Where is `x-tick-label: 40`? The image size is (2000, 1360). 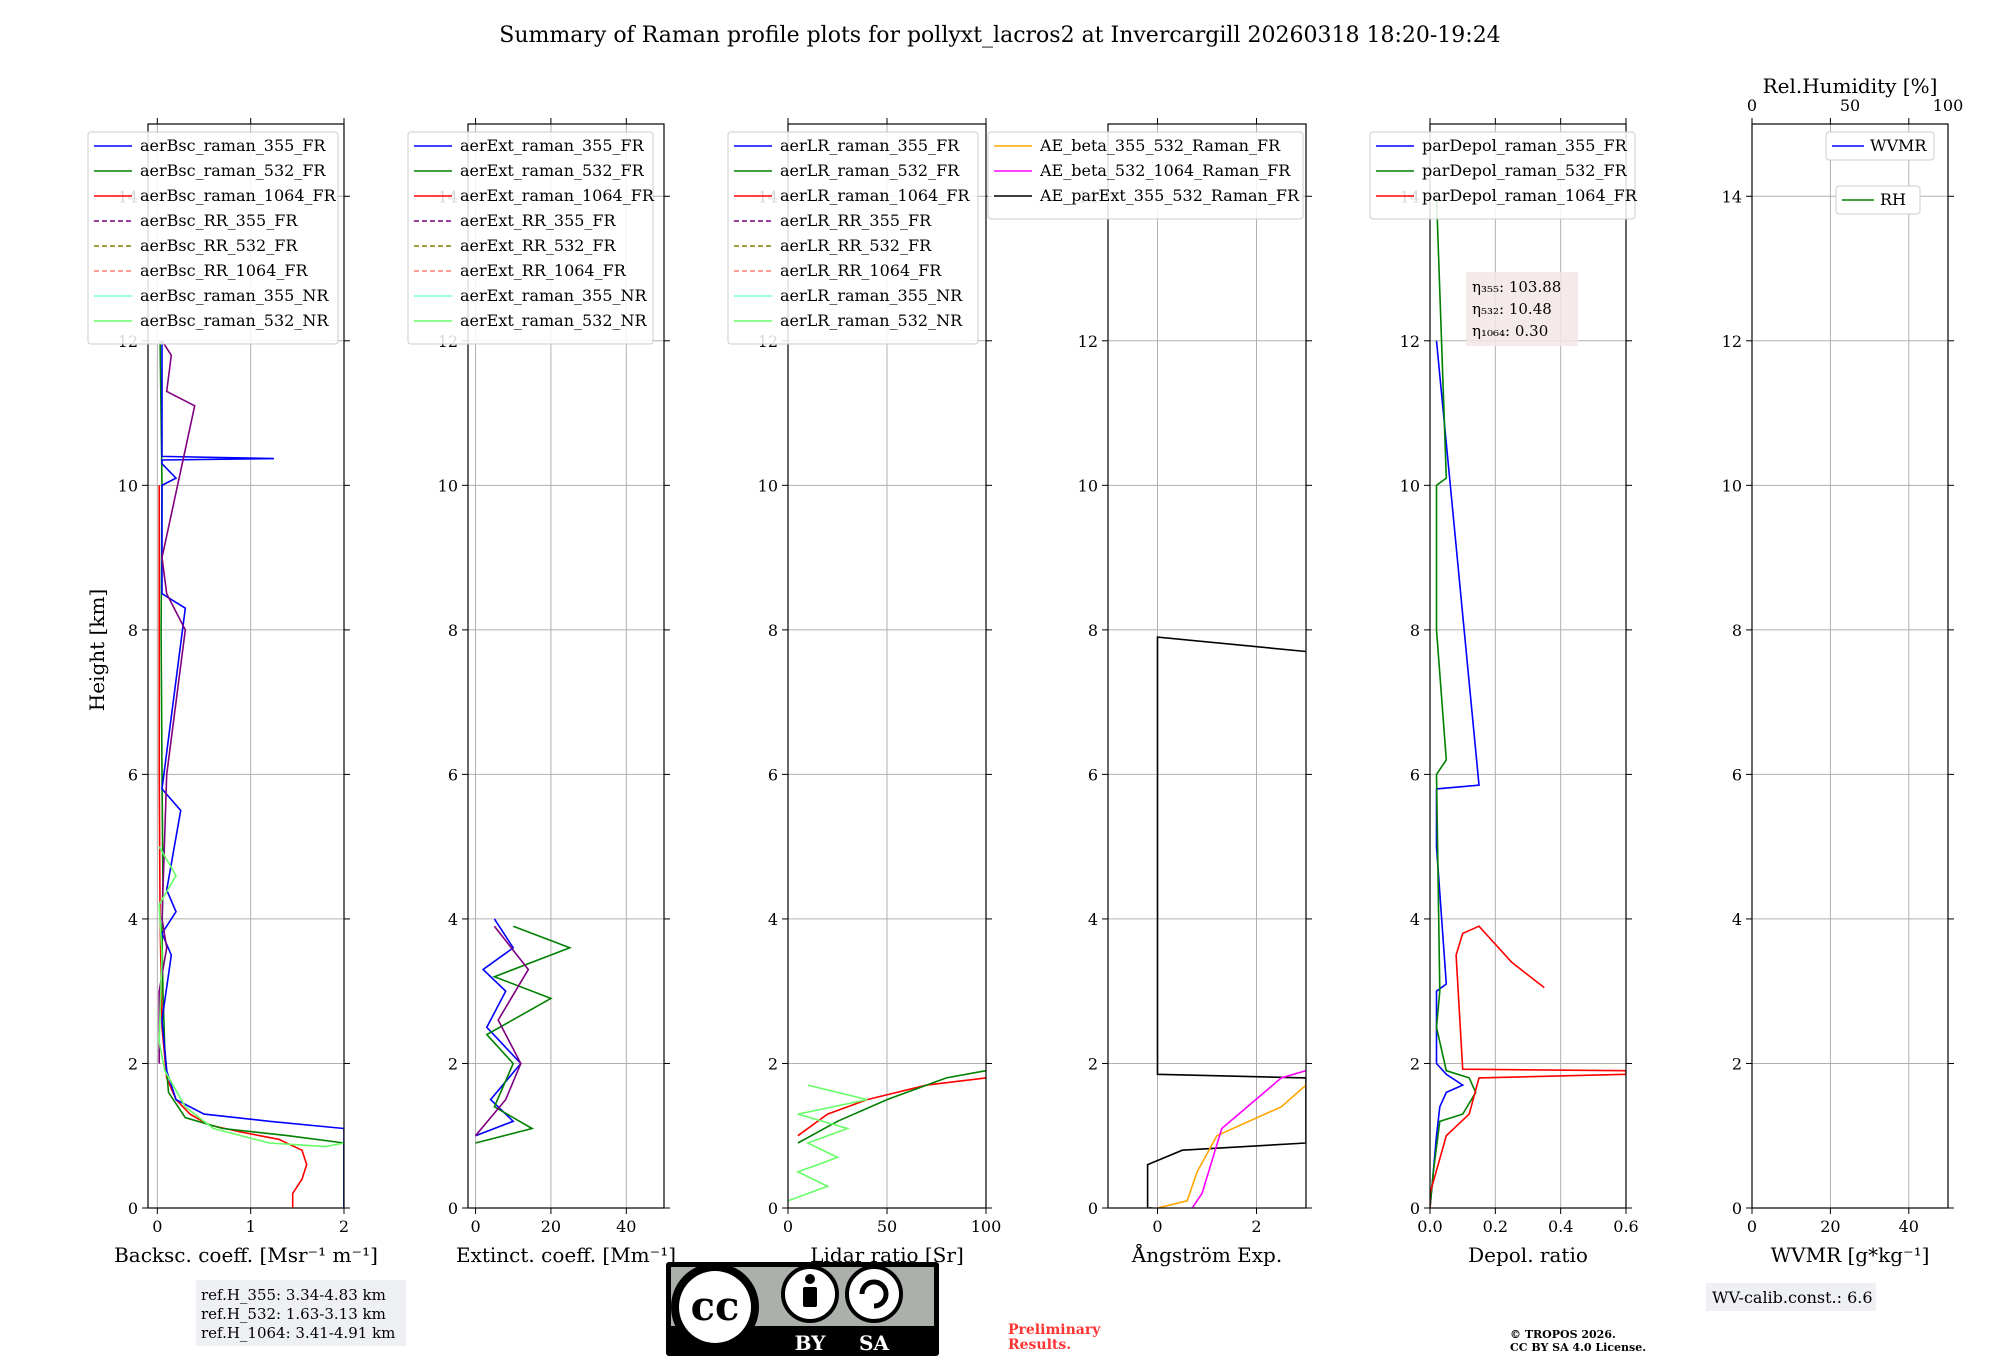 x-tick-label: 40 is located at coordinates (1909, 1226).